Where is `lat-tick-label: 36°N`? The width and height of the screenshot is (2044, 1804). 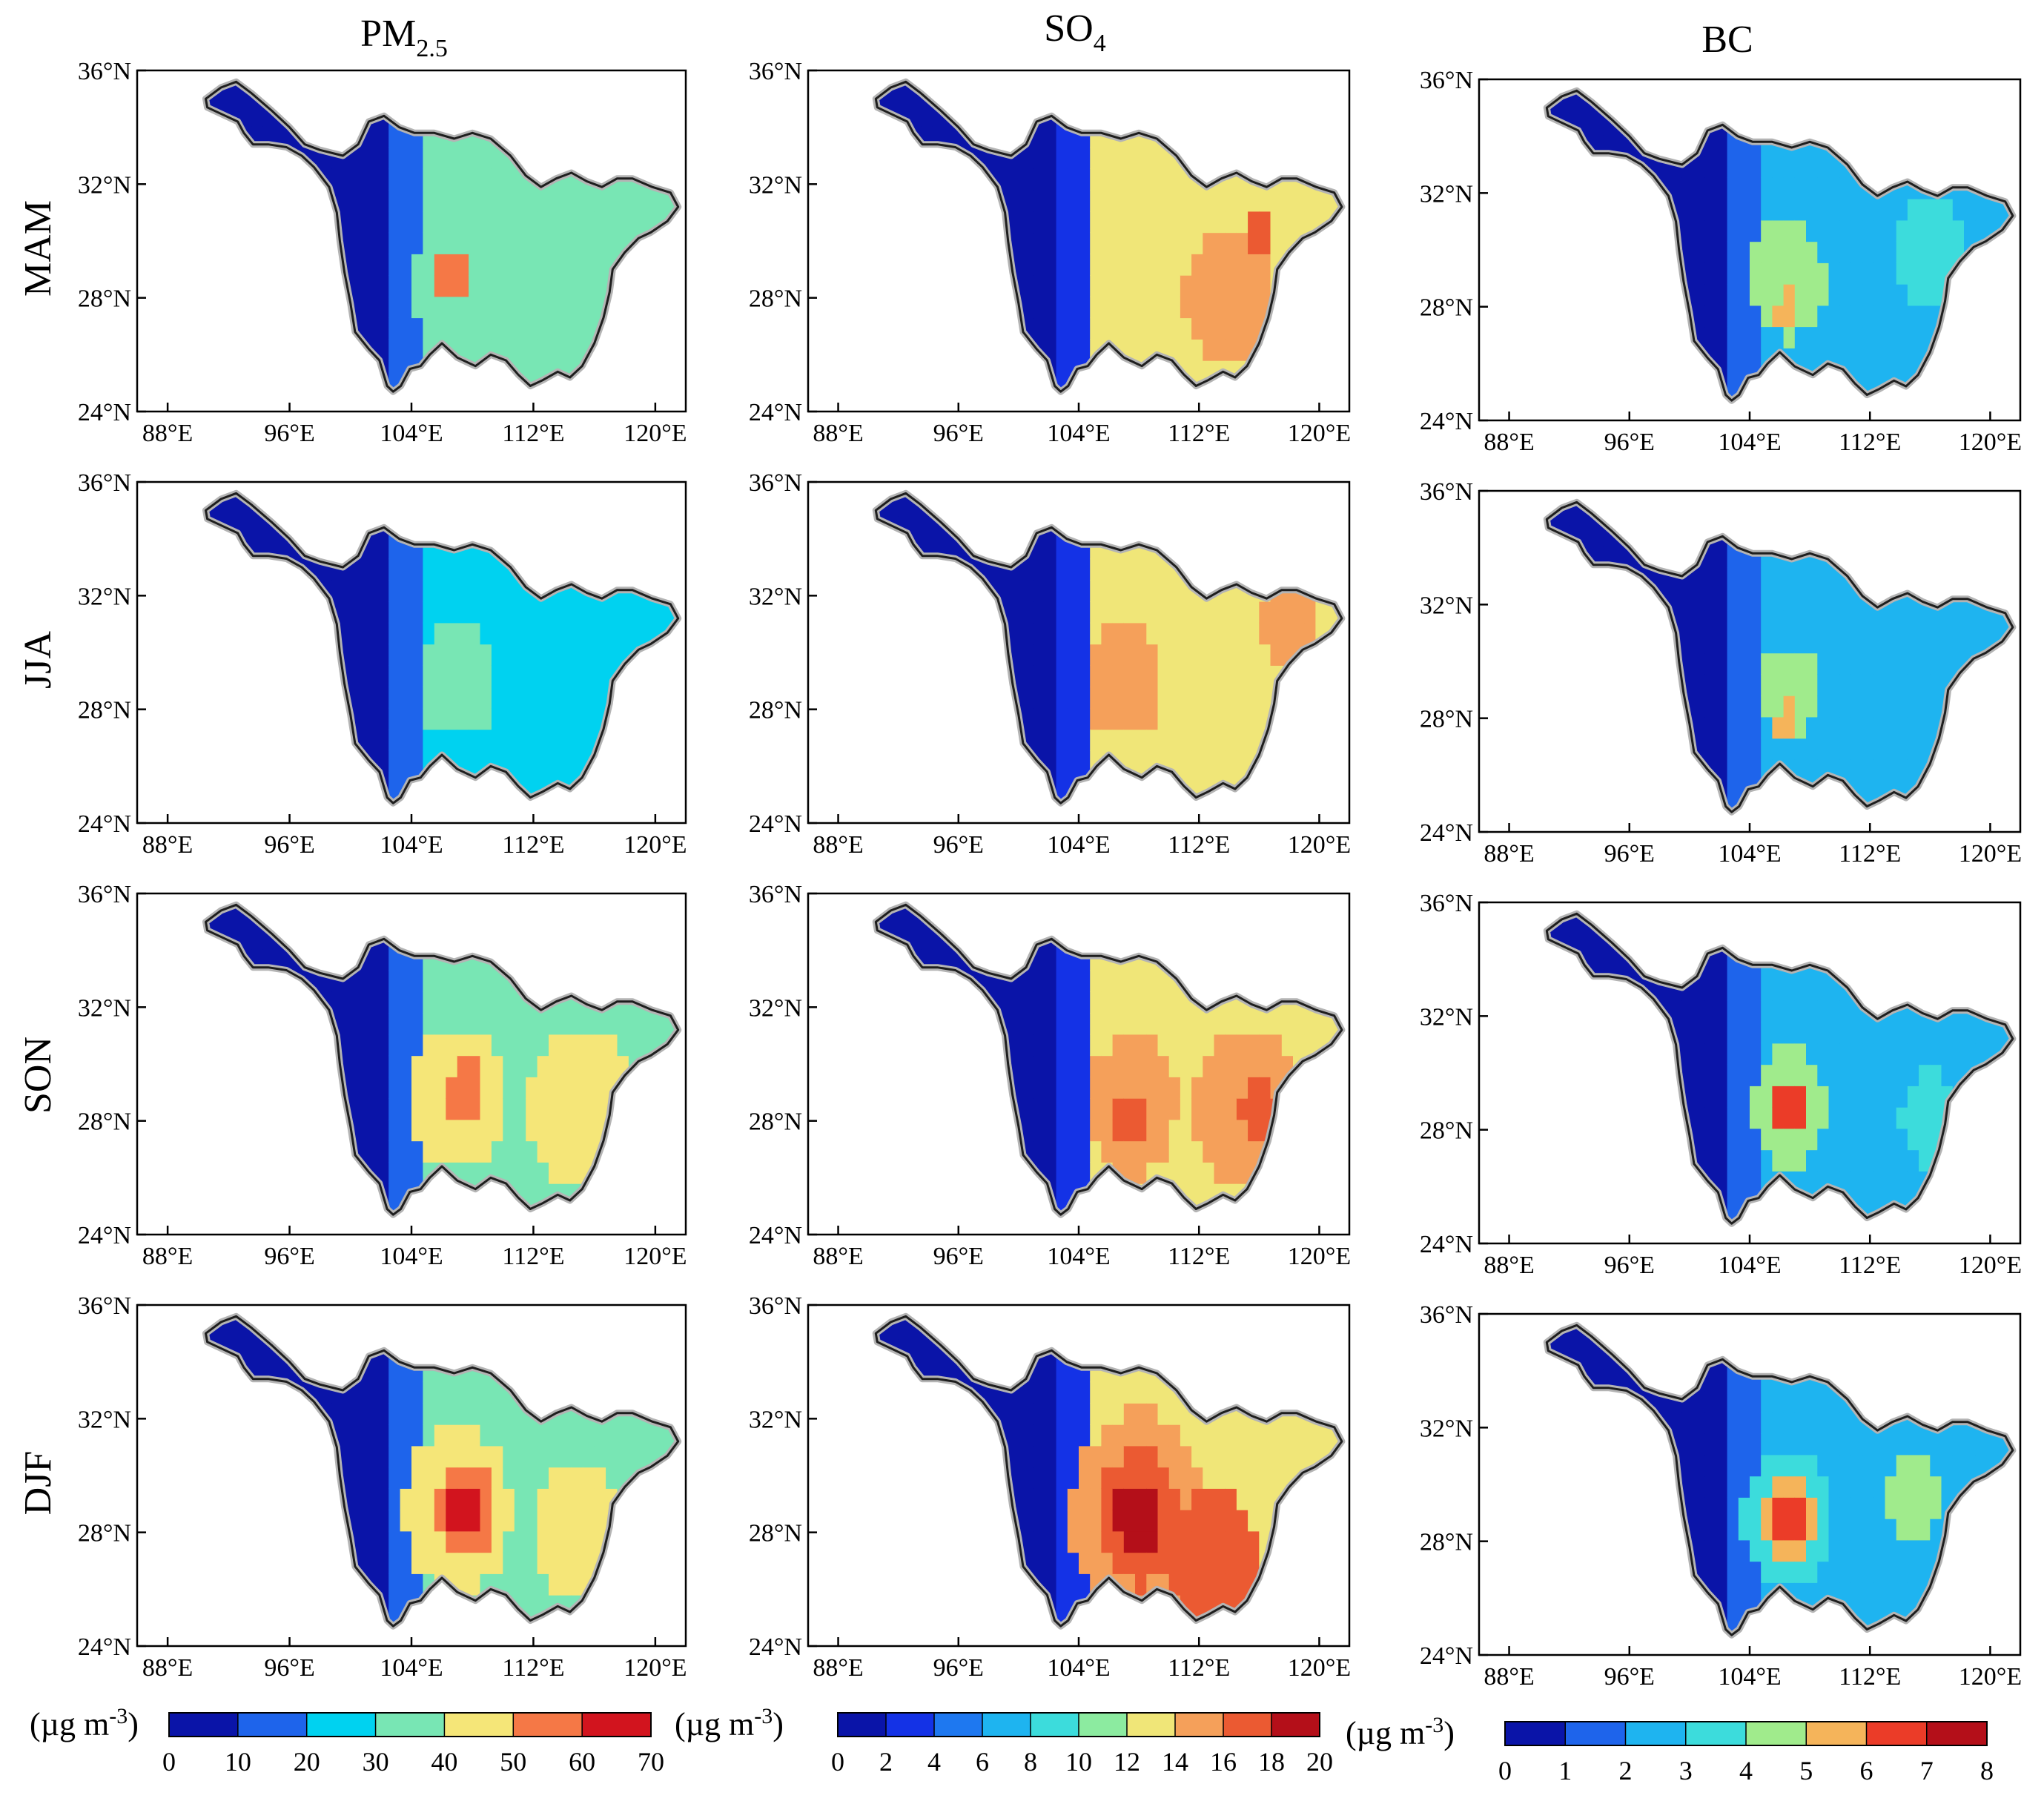 lat-tick-label: 36°N is located at coordinates (1447, 80).